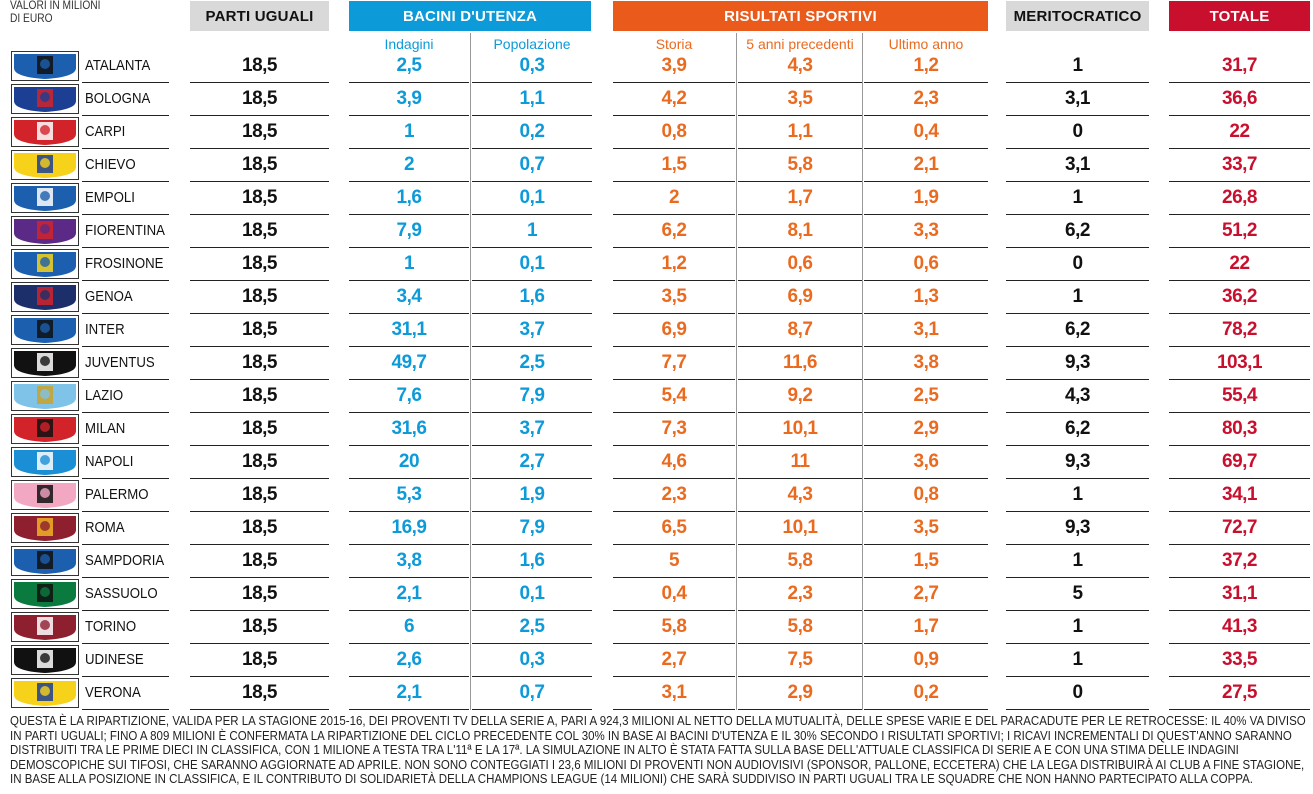 The height and width of the screenshot is (794, 1313). What do you see at coordinates (409, 44) in the screenshot?
I see `subheader-indagini: Indagini` at bounding box center [409, 44].